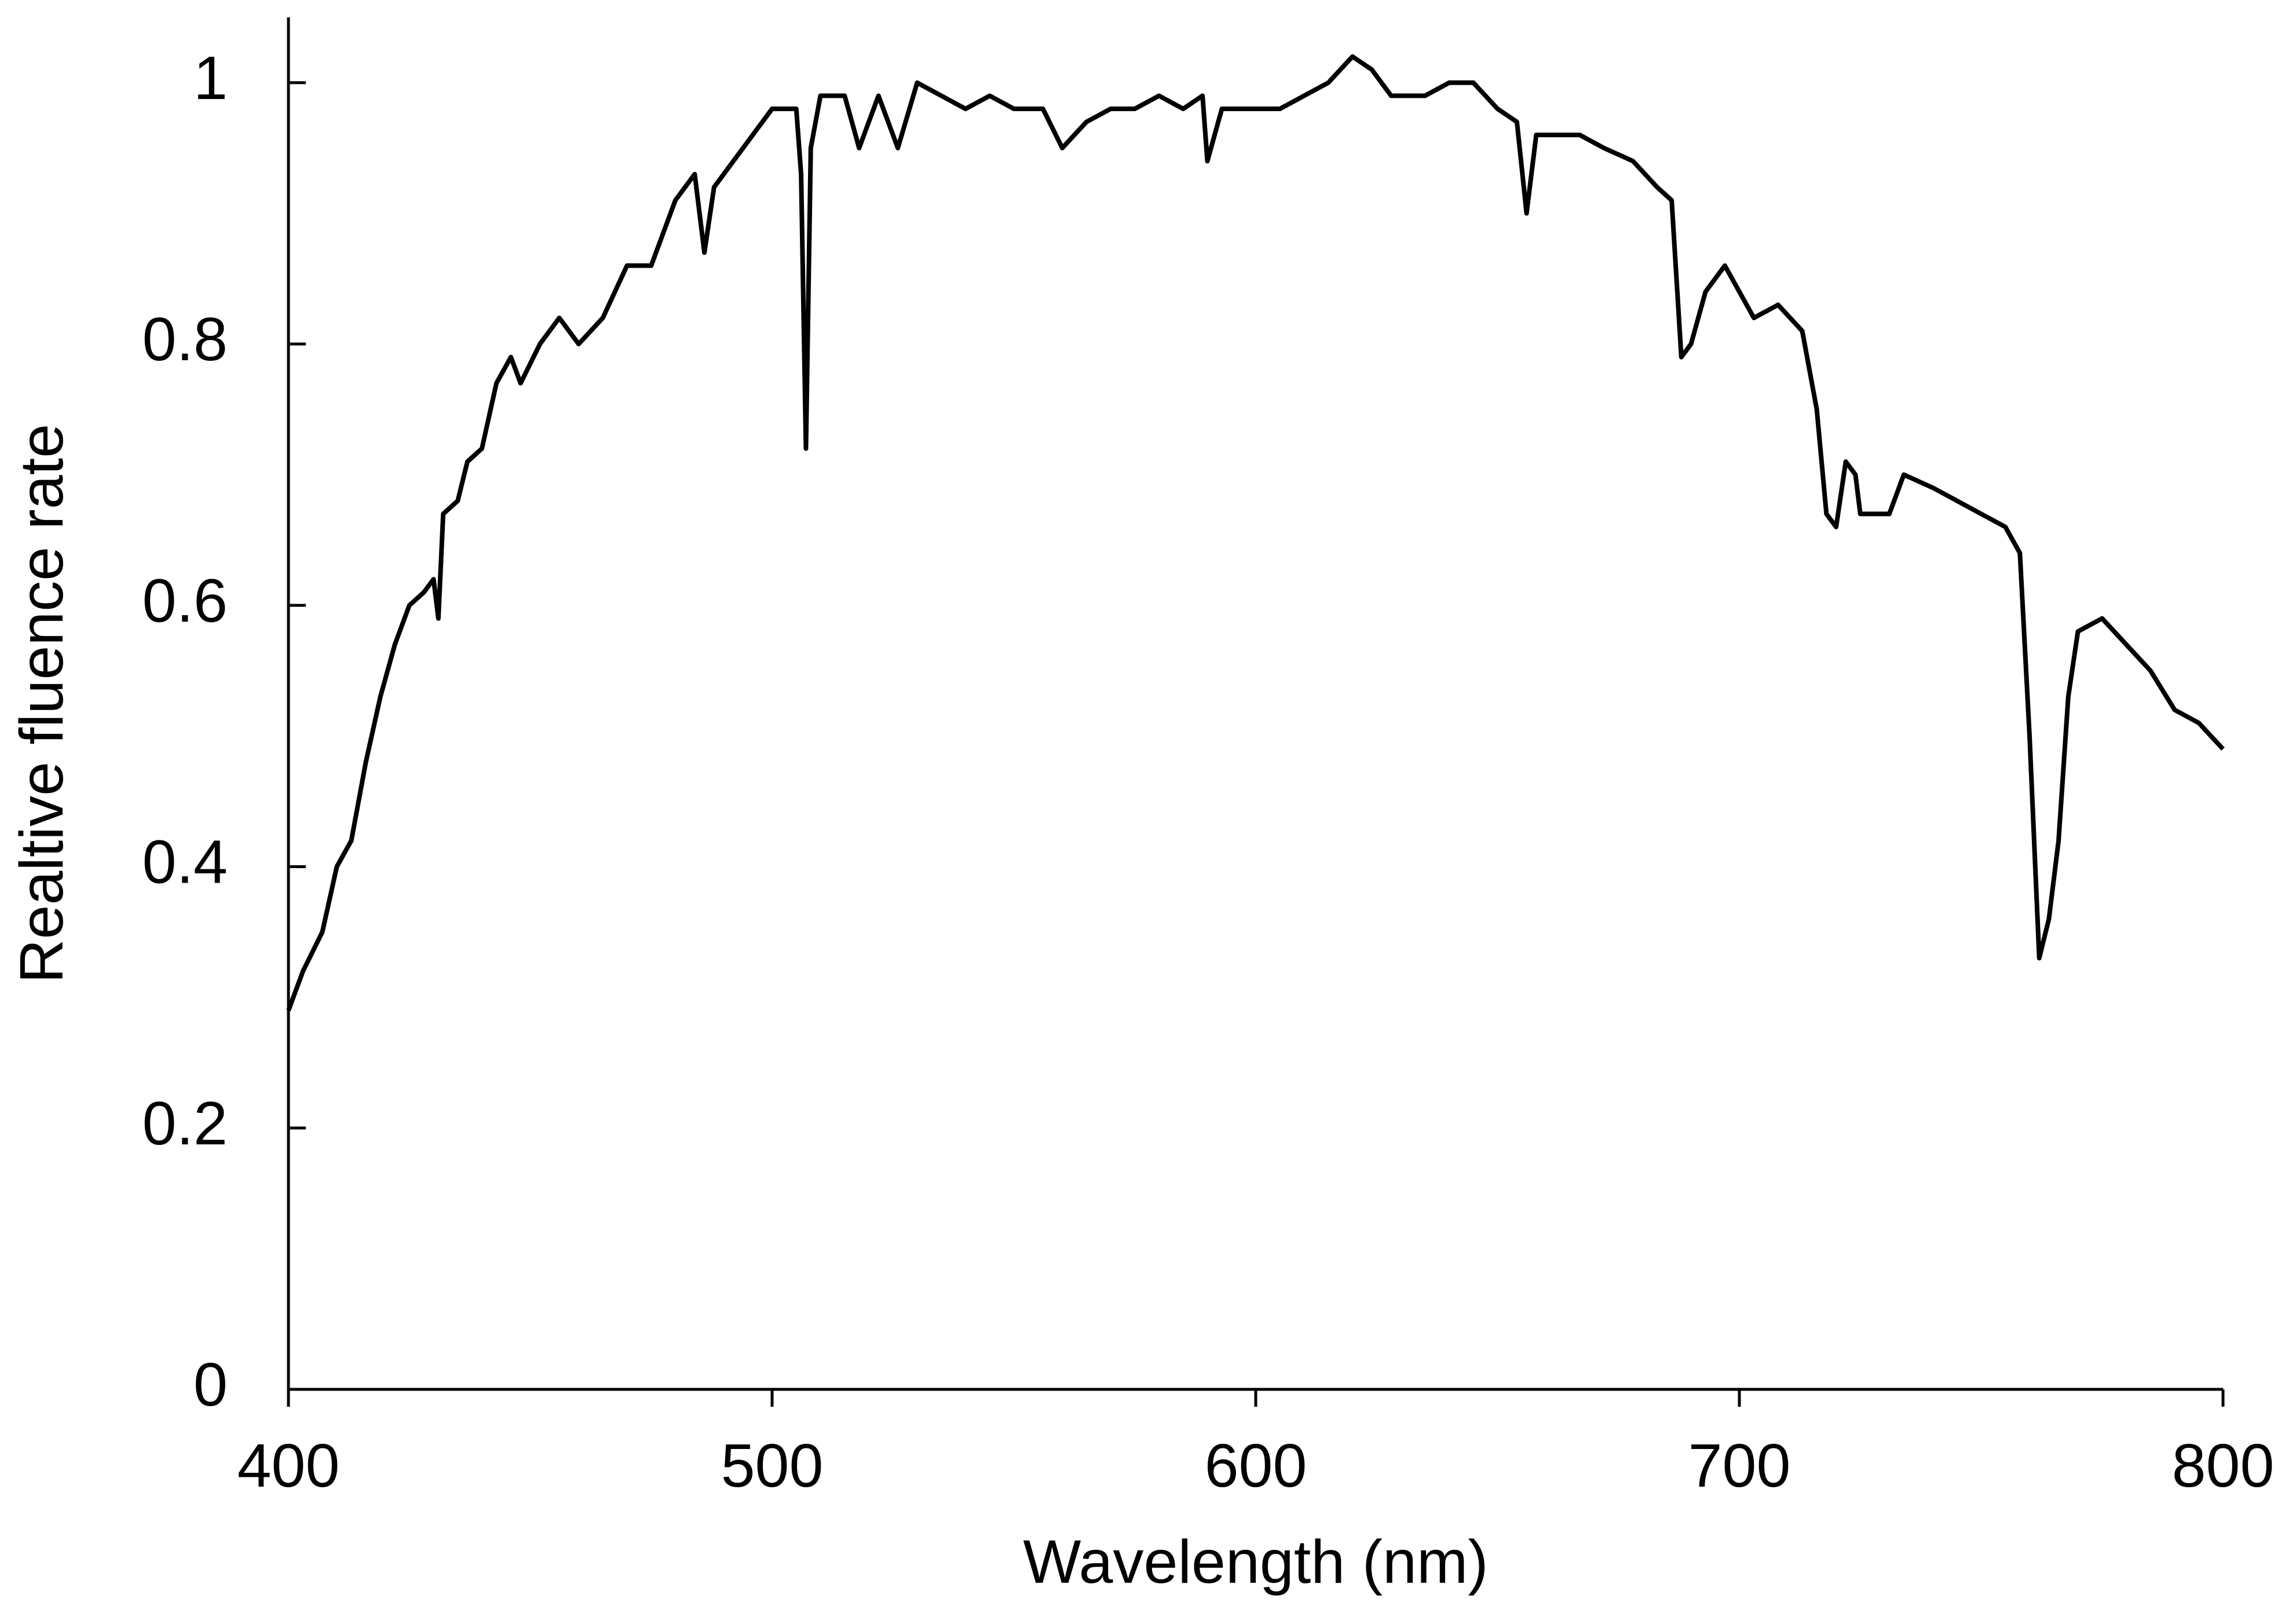 The width and height of the screenshot is (2296, 1621). Describe the element at coordinates (2223, 1466) in the screenshot. I see `x-tick-label: 800` at that location.